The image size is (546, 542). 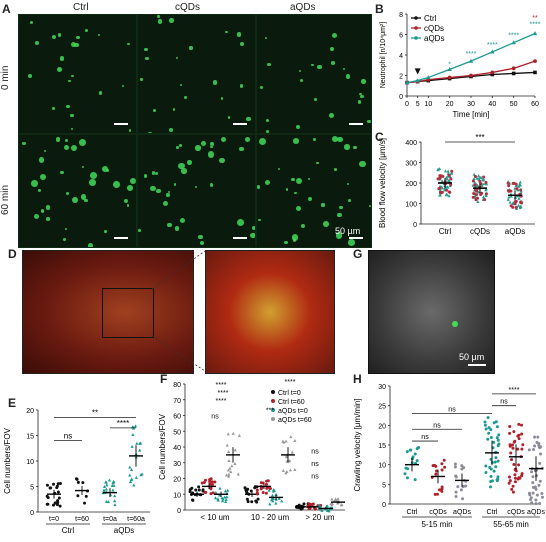 What do you see at coordinates (348, 231) in the screenshot?
I see `scale-label-a: 50 µm` at bounding box center [348, 231].